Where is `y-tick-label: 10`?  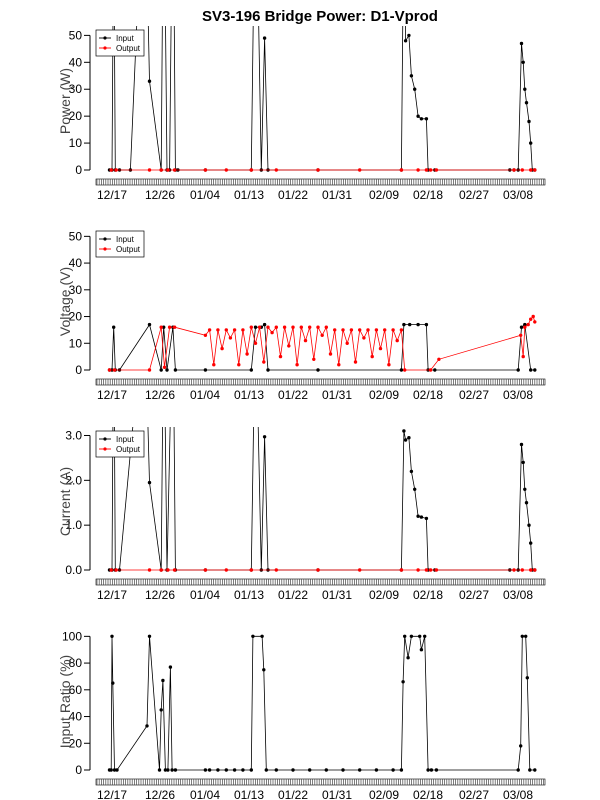 y-tick-label: 10 is located at coordinates (76, 143).